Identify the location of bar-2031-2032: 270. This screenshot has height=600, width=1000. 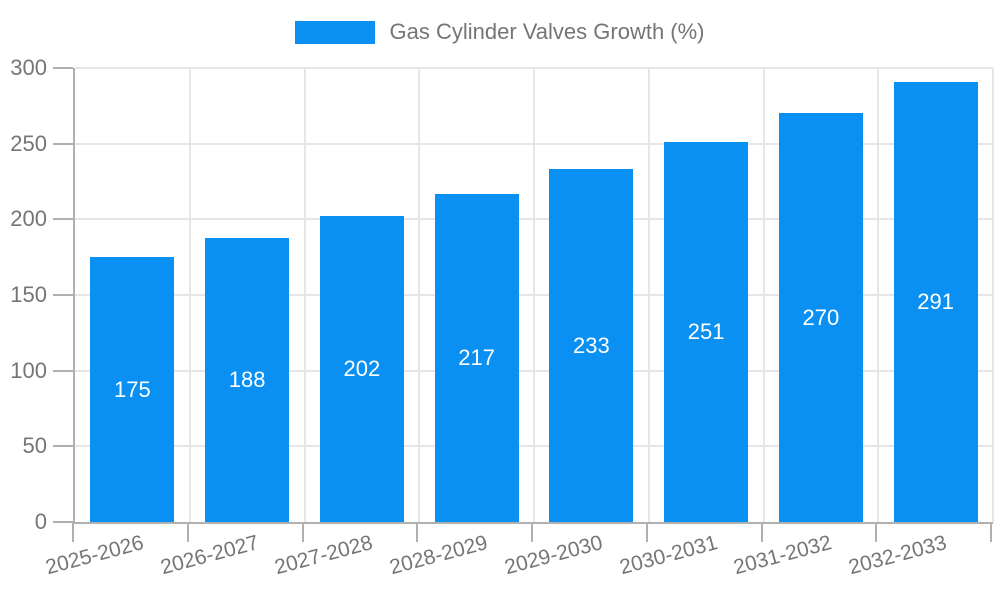
(820, 317).